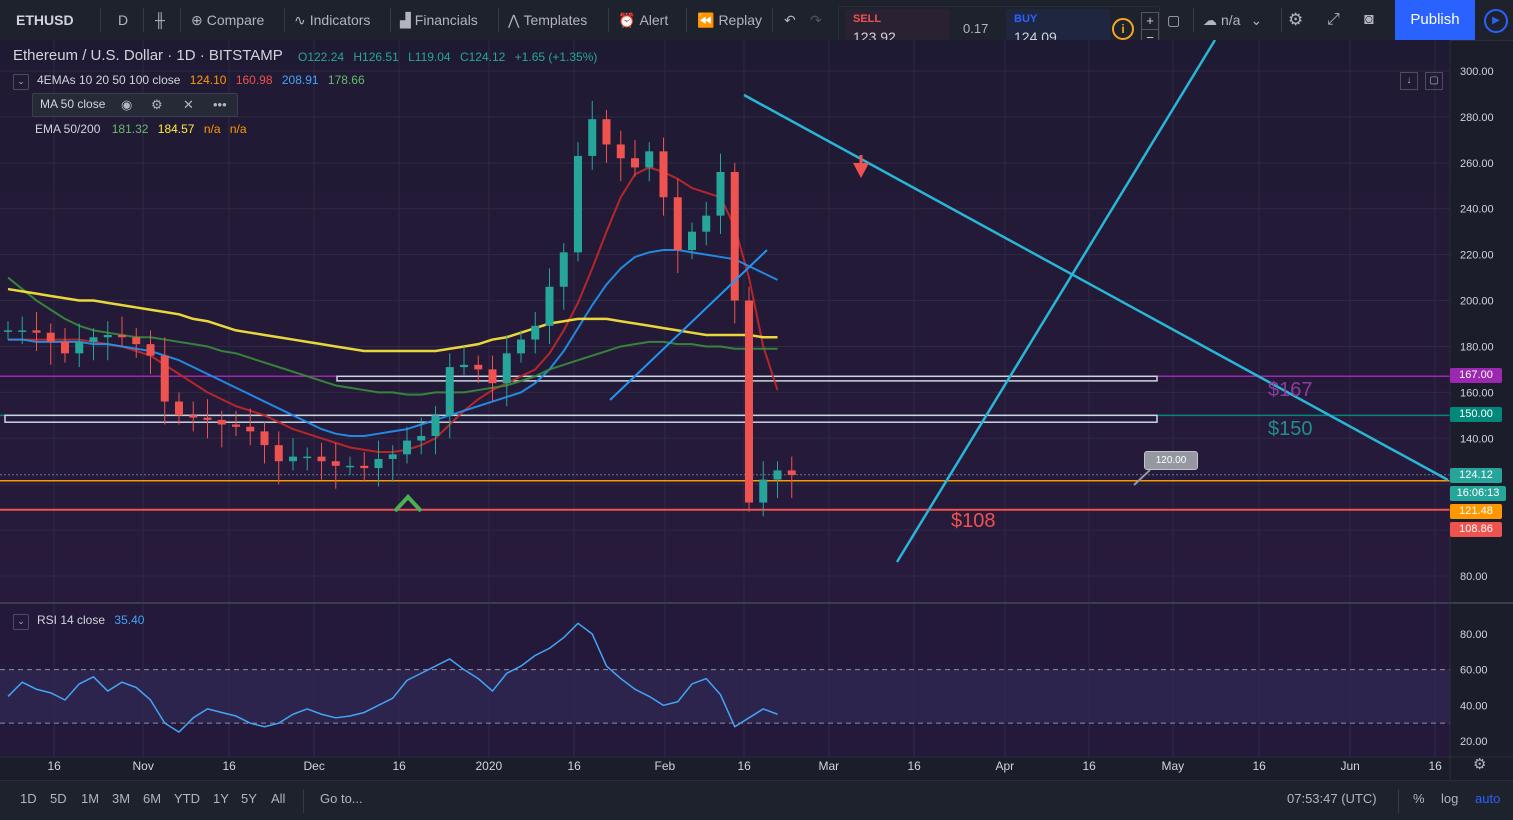 The height and width of the screenshot is (820, 1513). What do you see at coordinates (867, 19) in the screenshot?
I see `sell-label: SELL` at bounding box center [867, 19].